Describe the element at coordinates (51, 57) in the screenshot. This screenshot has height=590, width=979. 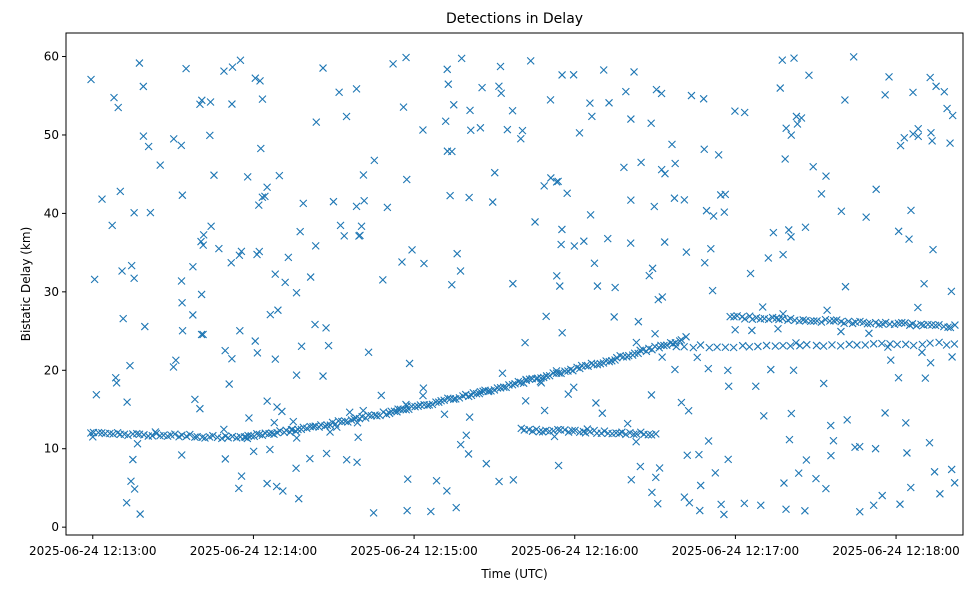
I see `y-tick-label: 60` at that location.